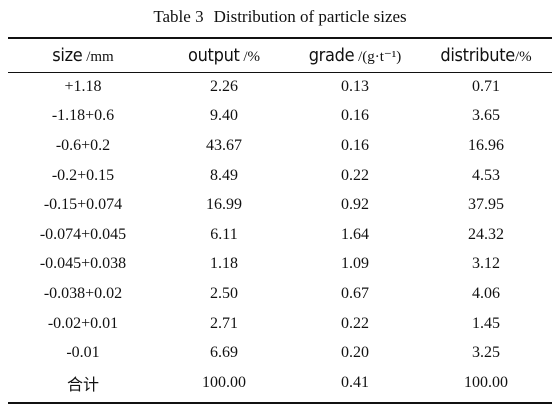  I want to click on cell-distribute: 37.95, so click(486, 205).